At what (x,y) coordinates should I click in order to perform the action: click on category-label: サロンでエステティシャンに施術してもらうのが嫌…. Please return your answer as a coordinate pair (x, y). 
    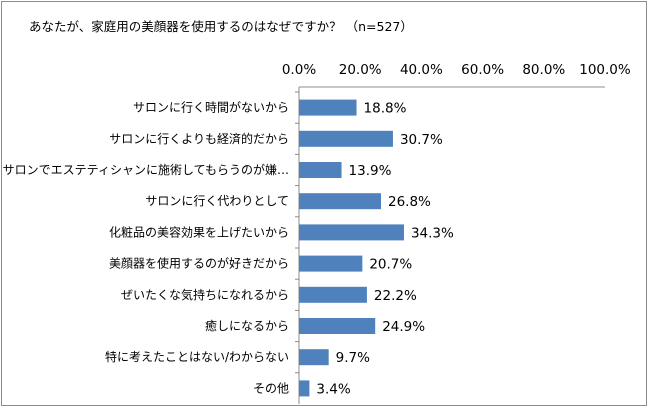
    Looking at the image, I should click on (146, 169).